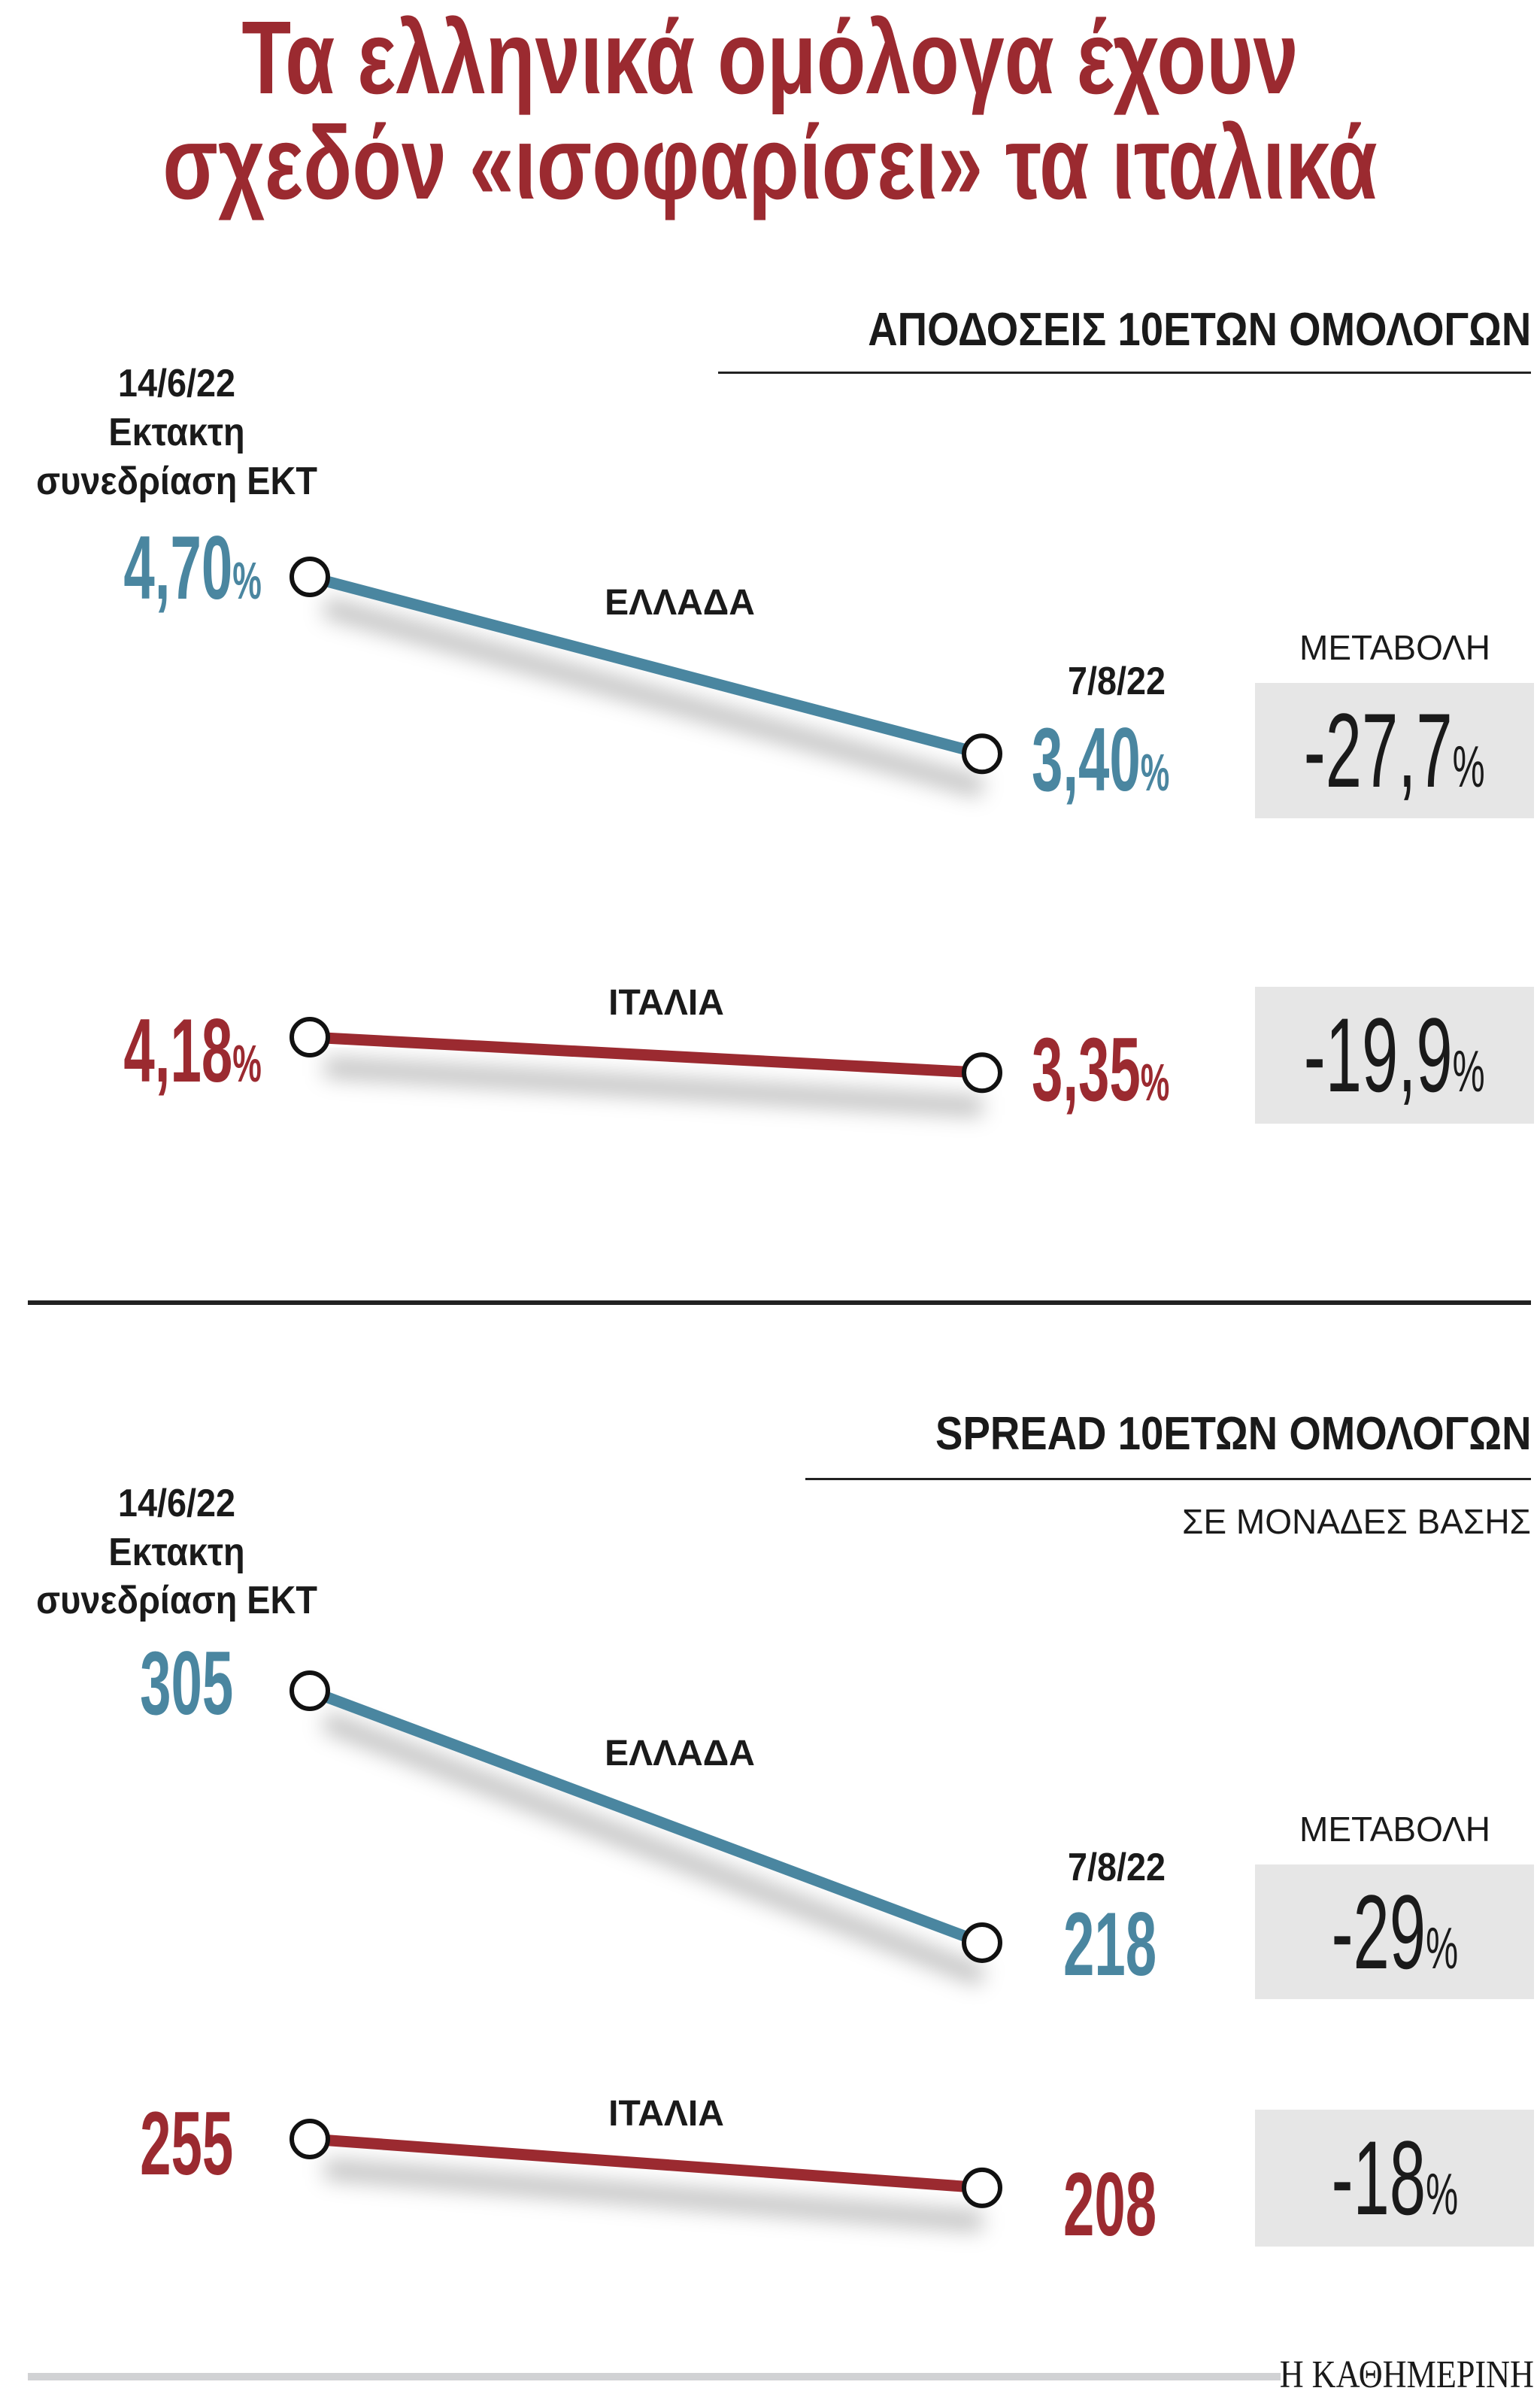  I want to click on change-value: -18, so click(1378, 2178).